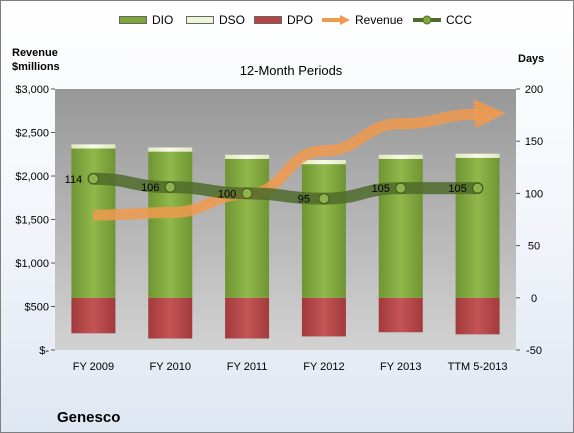 Image resolution: width=574 pixels, height=433 pixels. What do you see at coordinates (379, 20) in the screenshot?
I see `legend-label-revenue: Revenue` at bounding box center [379, 20].